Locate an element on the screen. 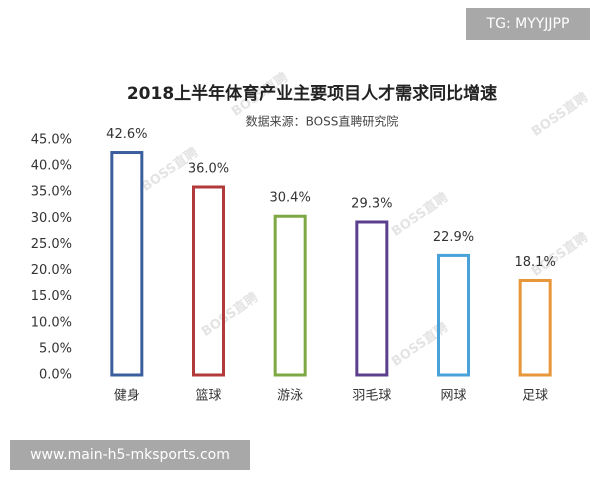 This screenshot has width=600, height=484. y-tick-label: 25.0% is located at coordinates (51, 244).